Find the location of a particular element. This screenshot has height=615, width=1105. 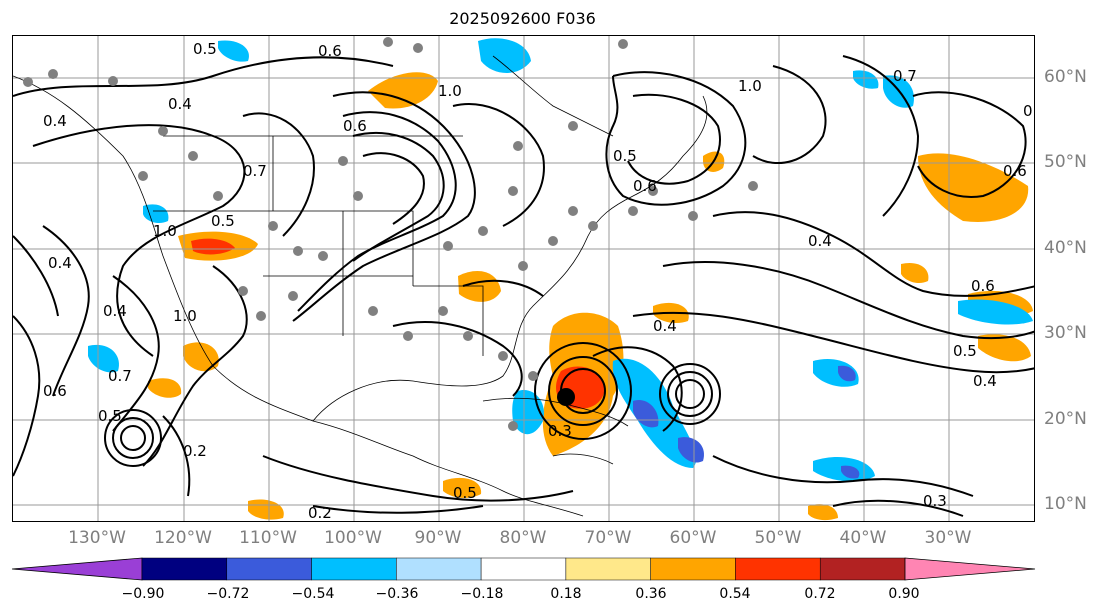

lat-label: 40°N is located at coordinates (1065, 248).